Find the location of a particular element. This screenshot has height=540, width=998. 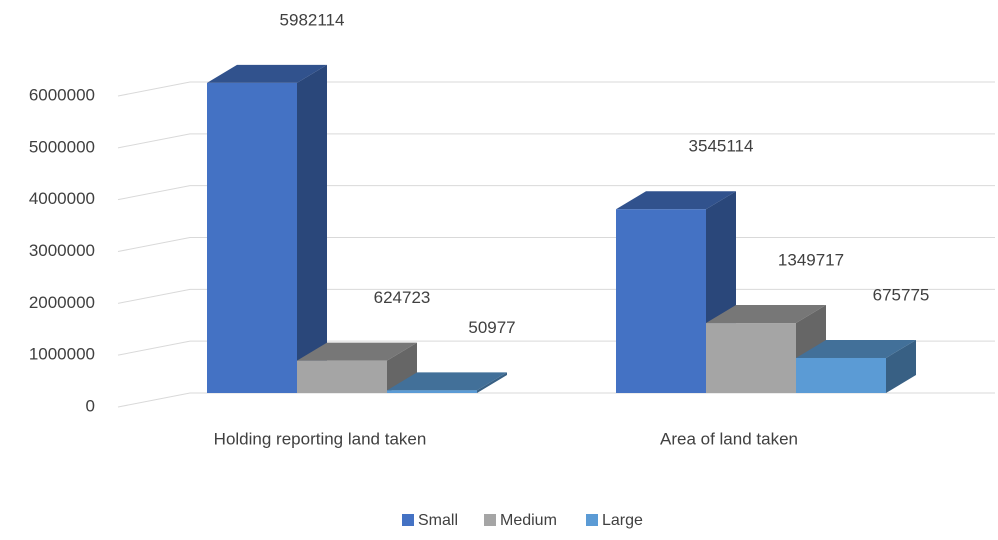

data-label: 3545114 is located at coordinates (721, 146).